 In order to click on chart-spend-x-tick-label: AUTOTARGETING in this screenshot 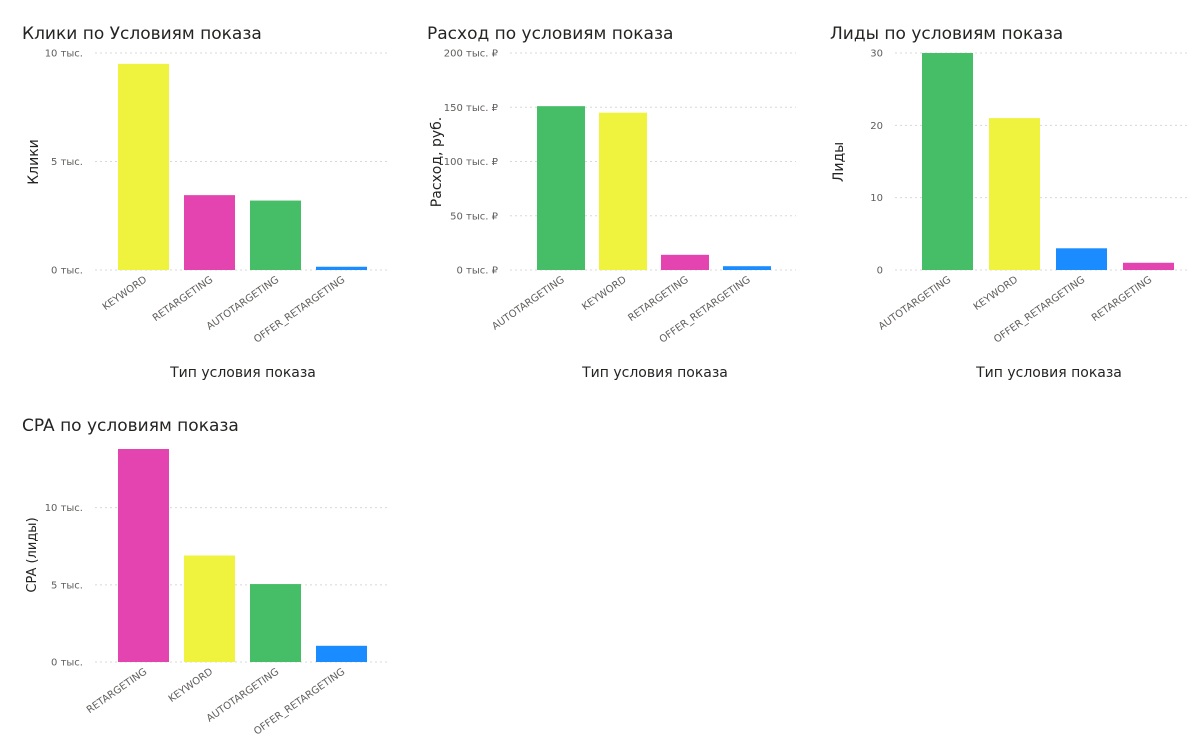, I will do `click(528, 303)`.